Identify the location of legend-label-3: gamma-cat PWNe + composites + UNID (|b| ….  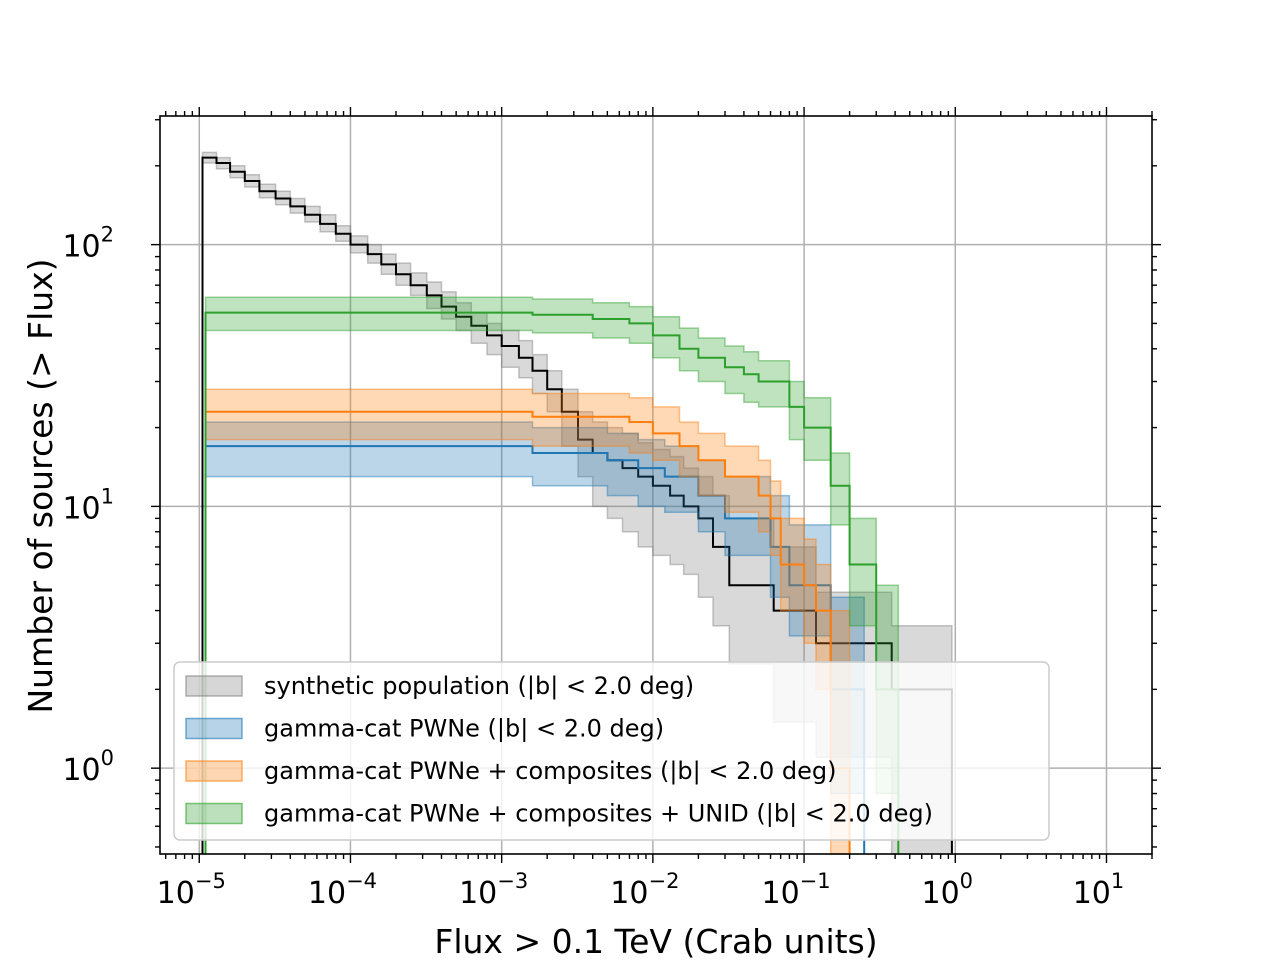
(598, 814).